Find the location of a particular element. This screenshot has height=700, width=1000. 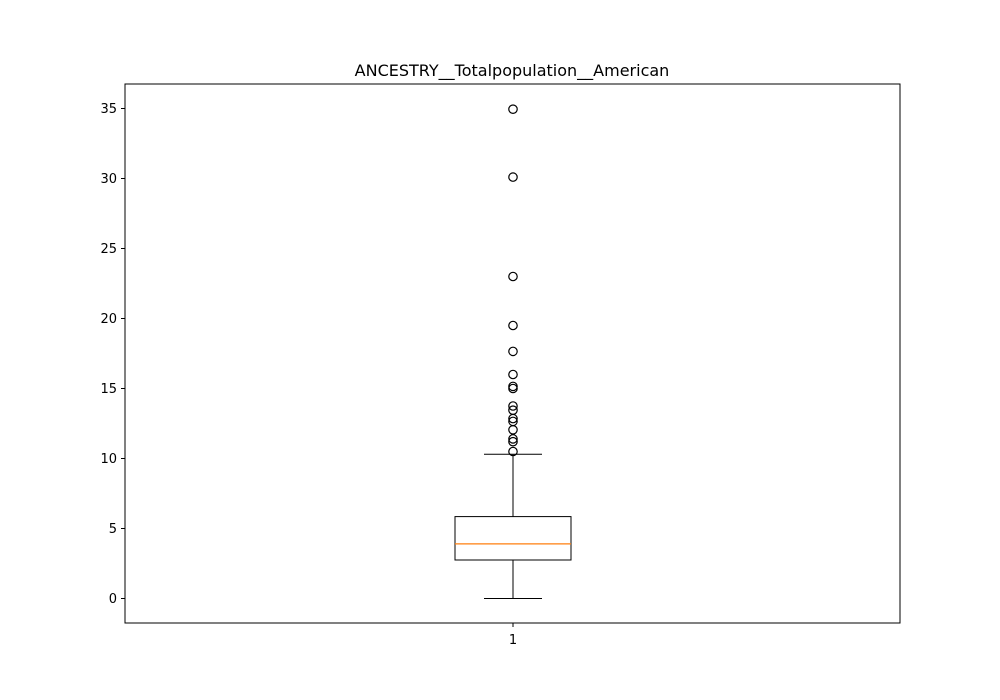

chart-title: ANCESTRY__Totalpopulation__American is located at coordinates (512, 71).